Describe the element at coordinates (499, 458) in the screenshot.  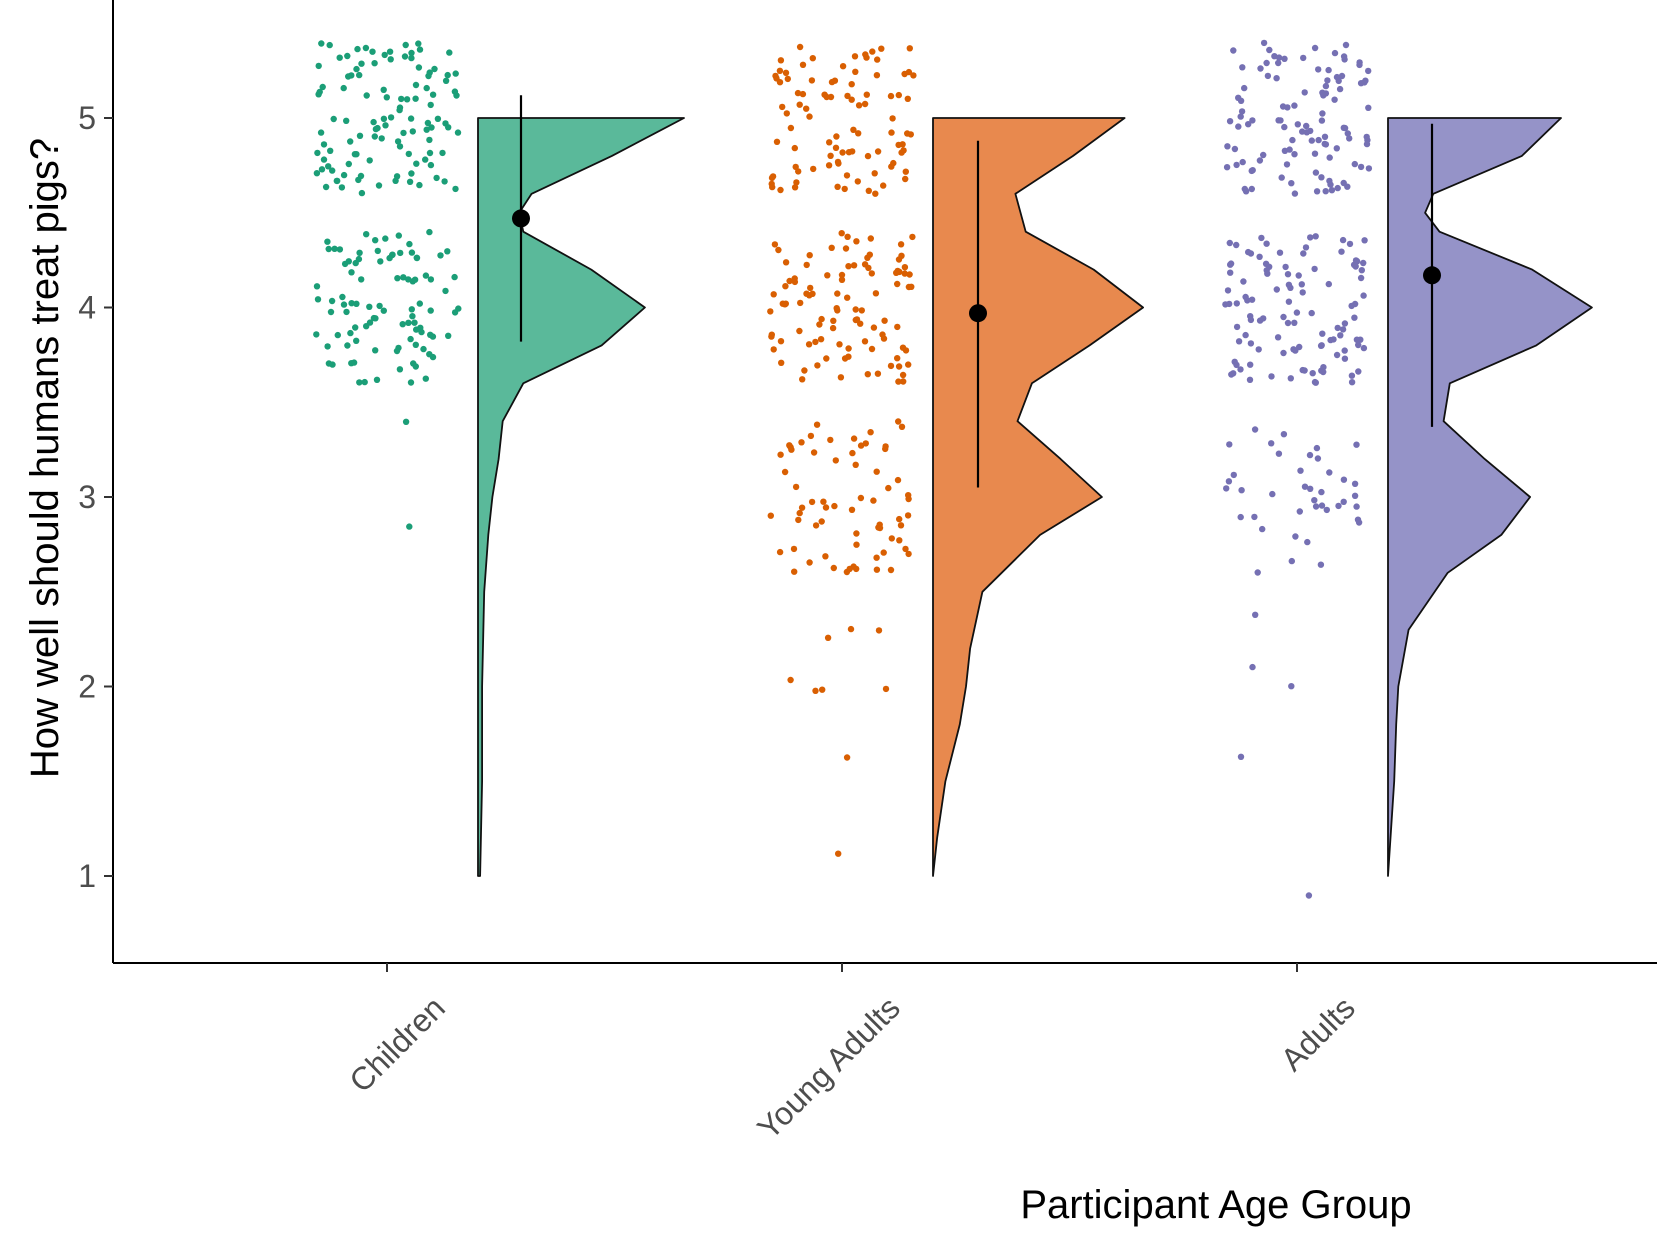
I see `group-children` at that location.